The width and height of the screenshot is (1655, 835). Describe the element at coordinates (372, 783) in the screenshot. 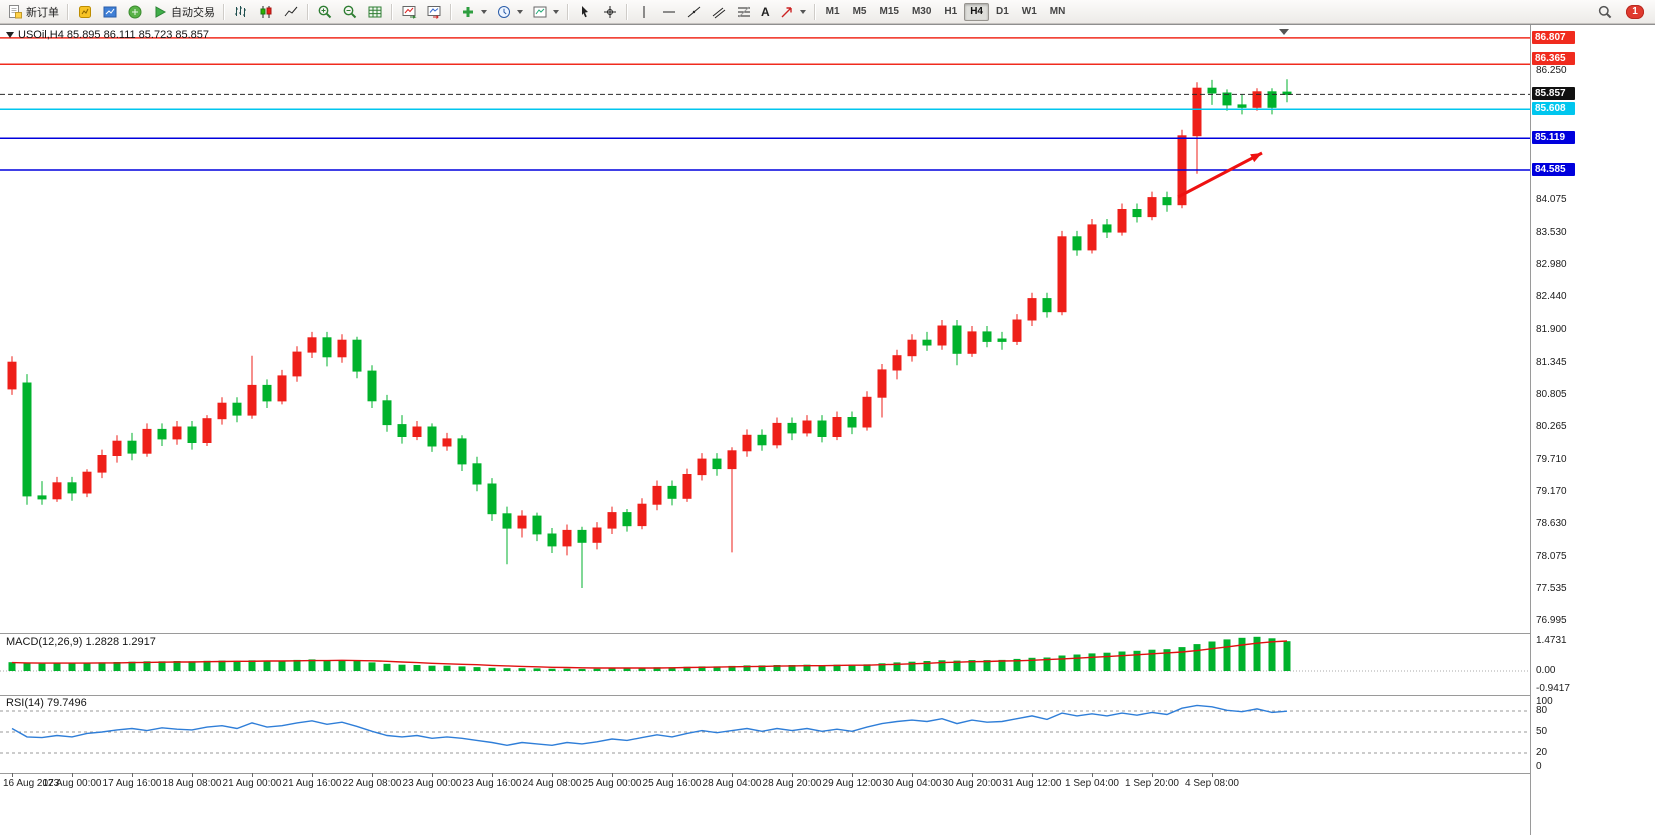

I see `time-axis-label: 22 Aug 08:00` at that location.